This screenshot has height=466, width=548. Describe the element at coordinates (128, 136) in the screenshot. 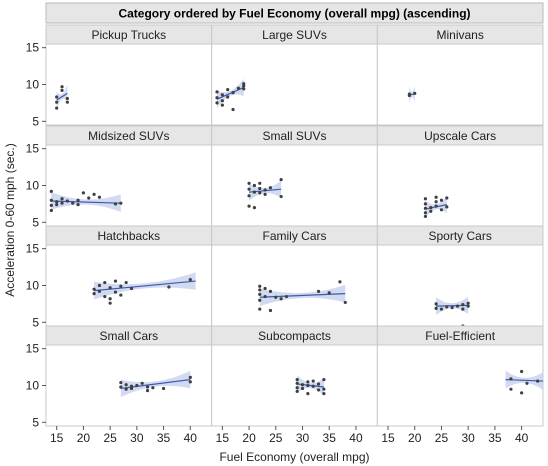

I see `panel-title: Midsized SUVs` at that location.